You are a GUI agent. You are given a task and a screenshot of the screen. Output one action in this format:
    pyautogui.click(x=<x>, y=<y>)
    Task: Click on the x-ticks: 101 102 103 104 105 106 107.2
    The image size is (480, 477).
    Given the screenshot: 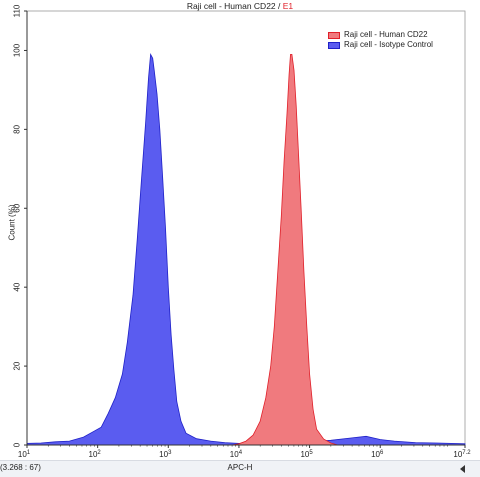 What is the action you would take?
    pyautogui.click(x=244, y=452)
    